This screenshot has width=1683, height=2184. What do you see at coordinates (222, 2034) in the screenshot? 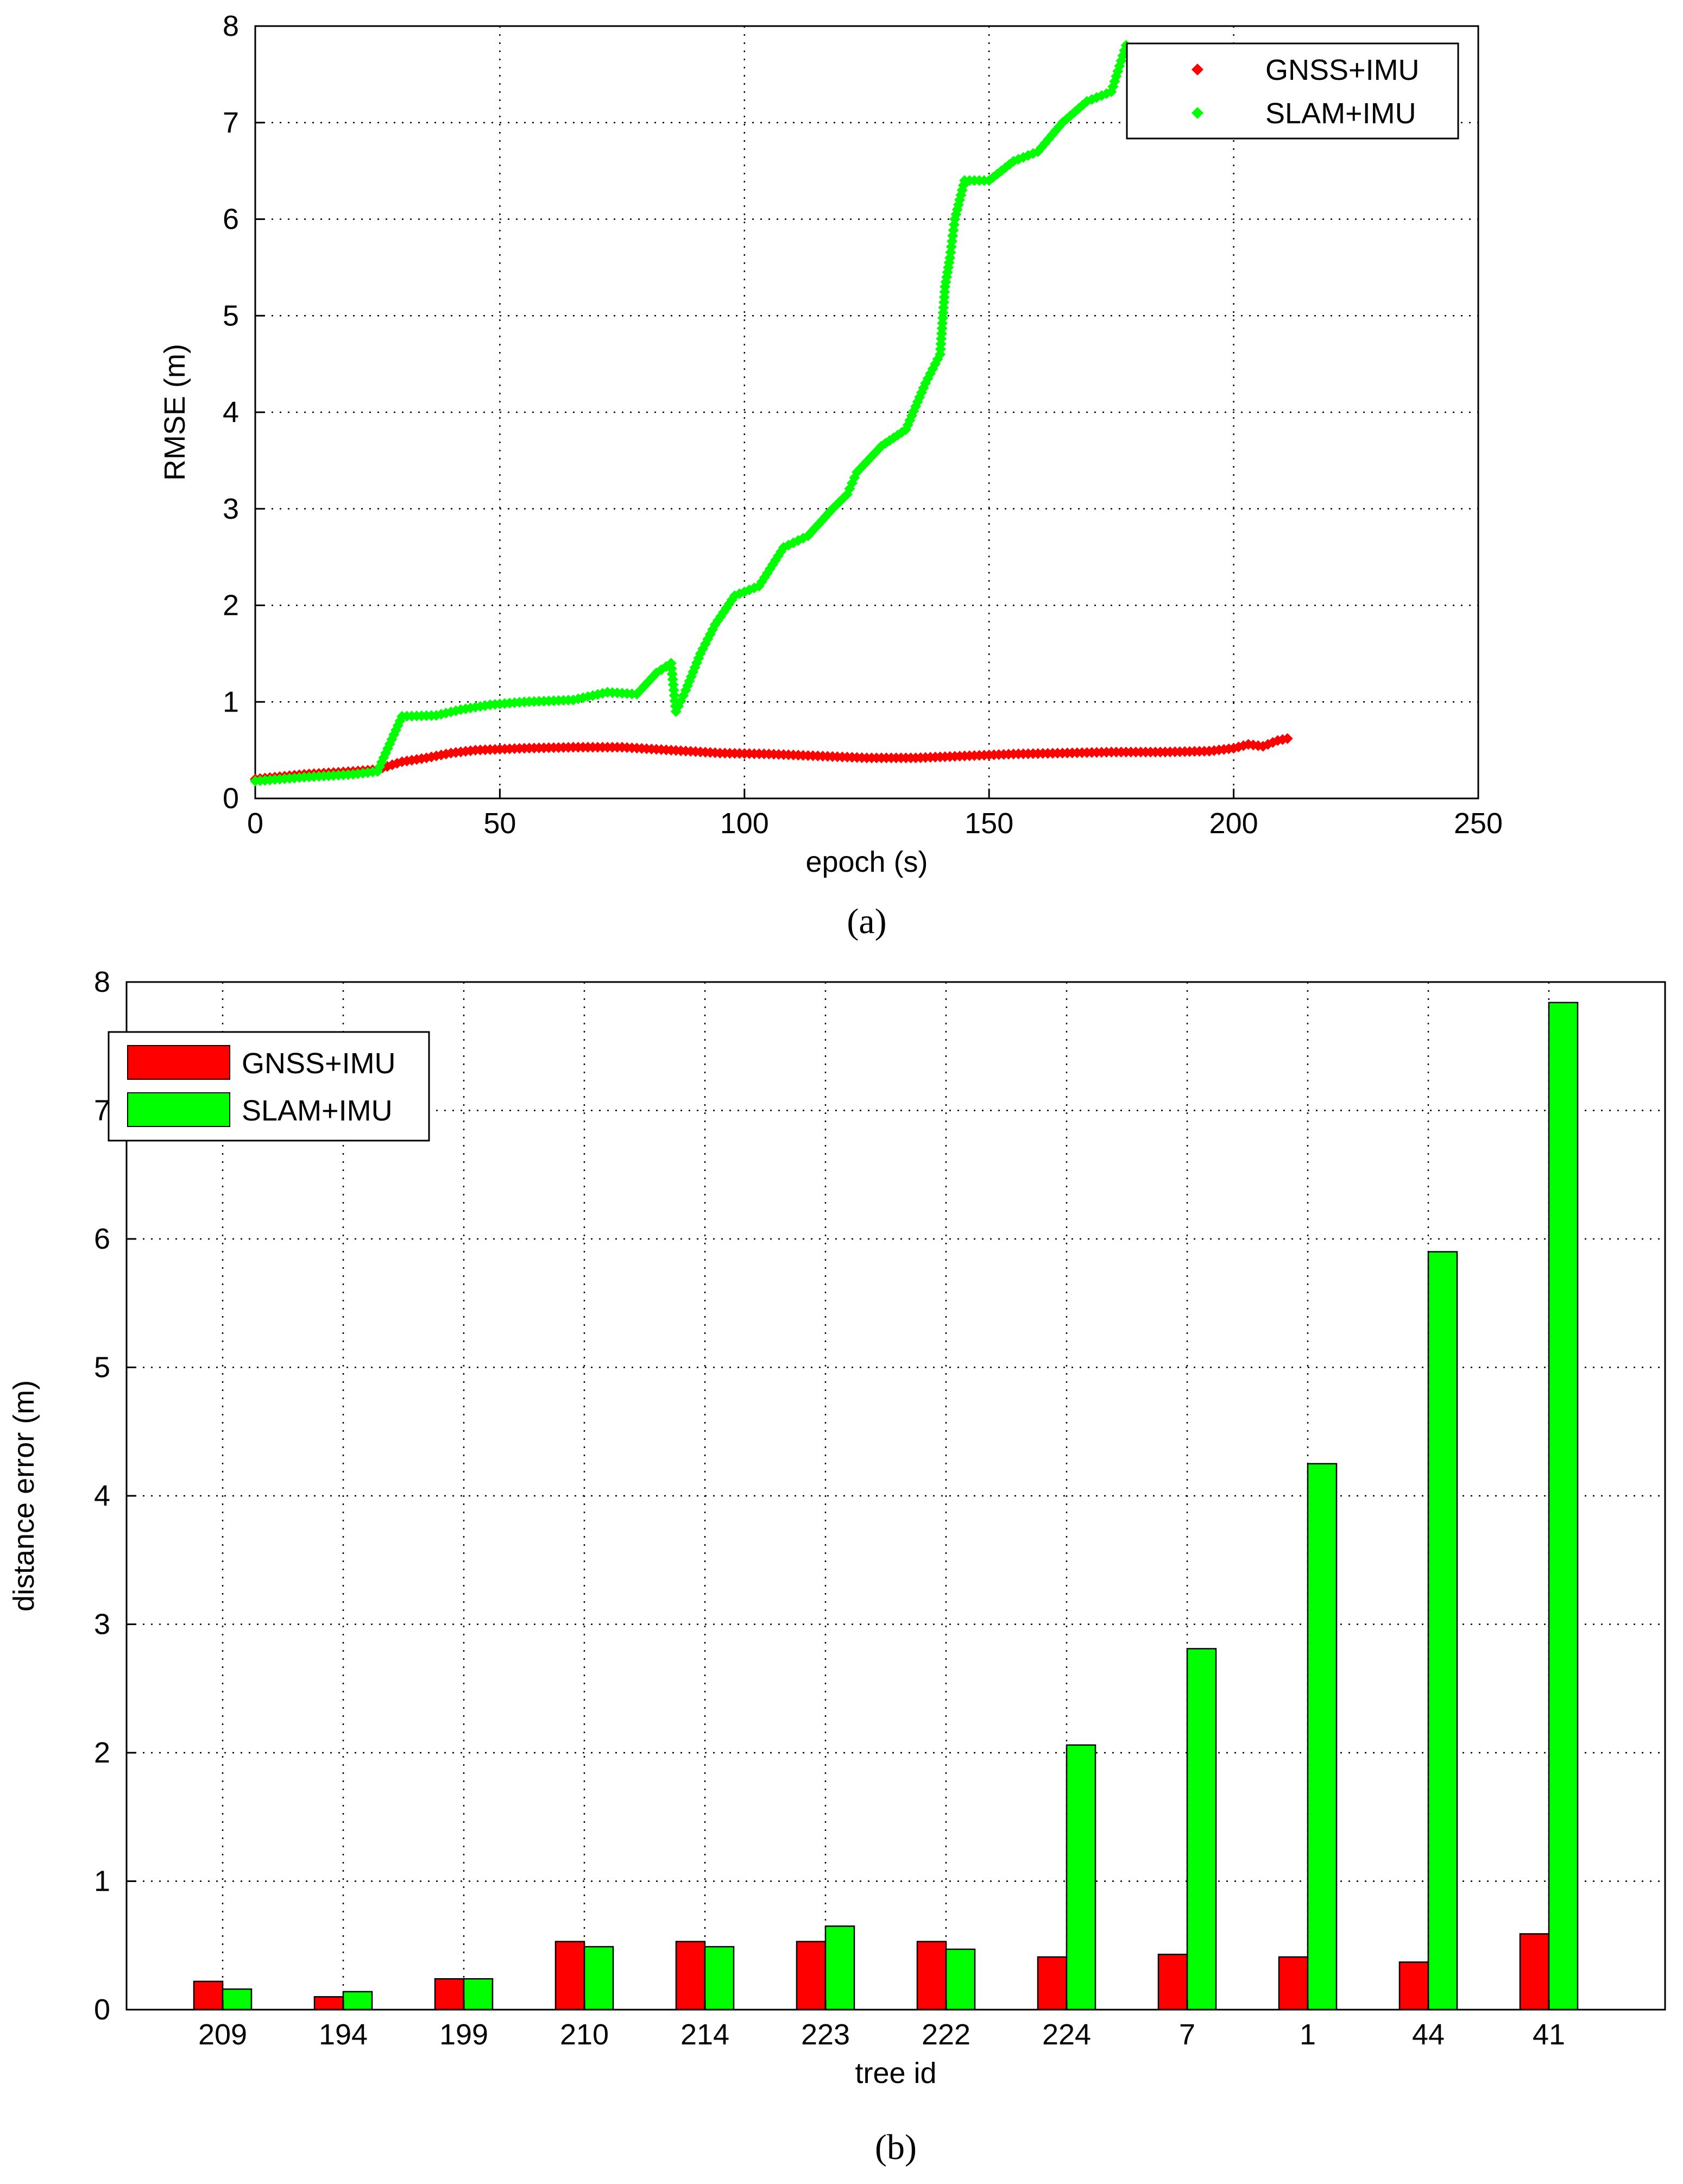
I see `chart-b-x-tick-label: 209` at bounding box center [222, 2034].